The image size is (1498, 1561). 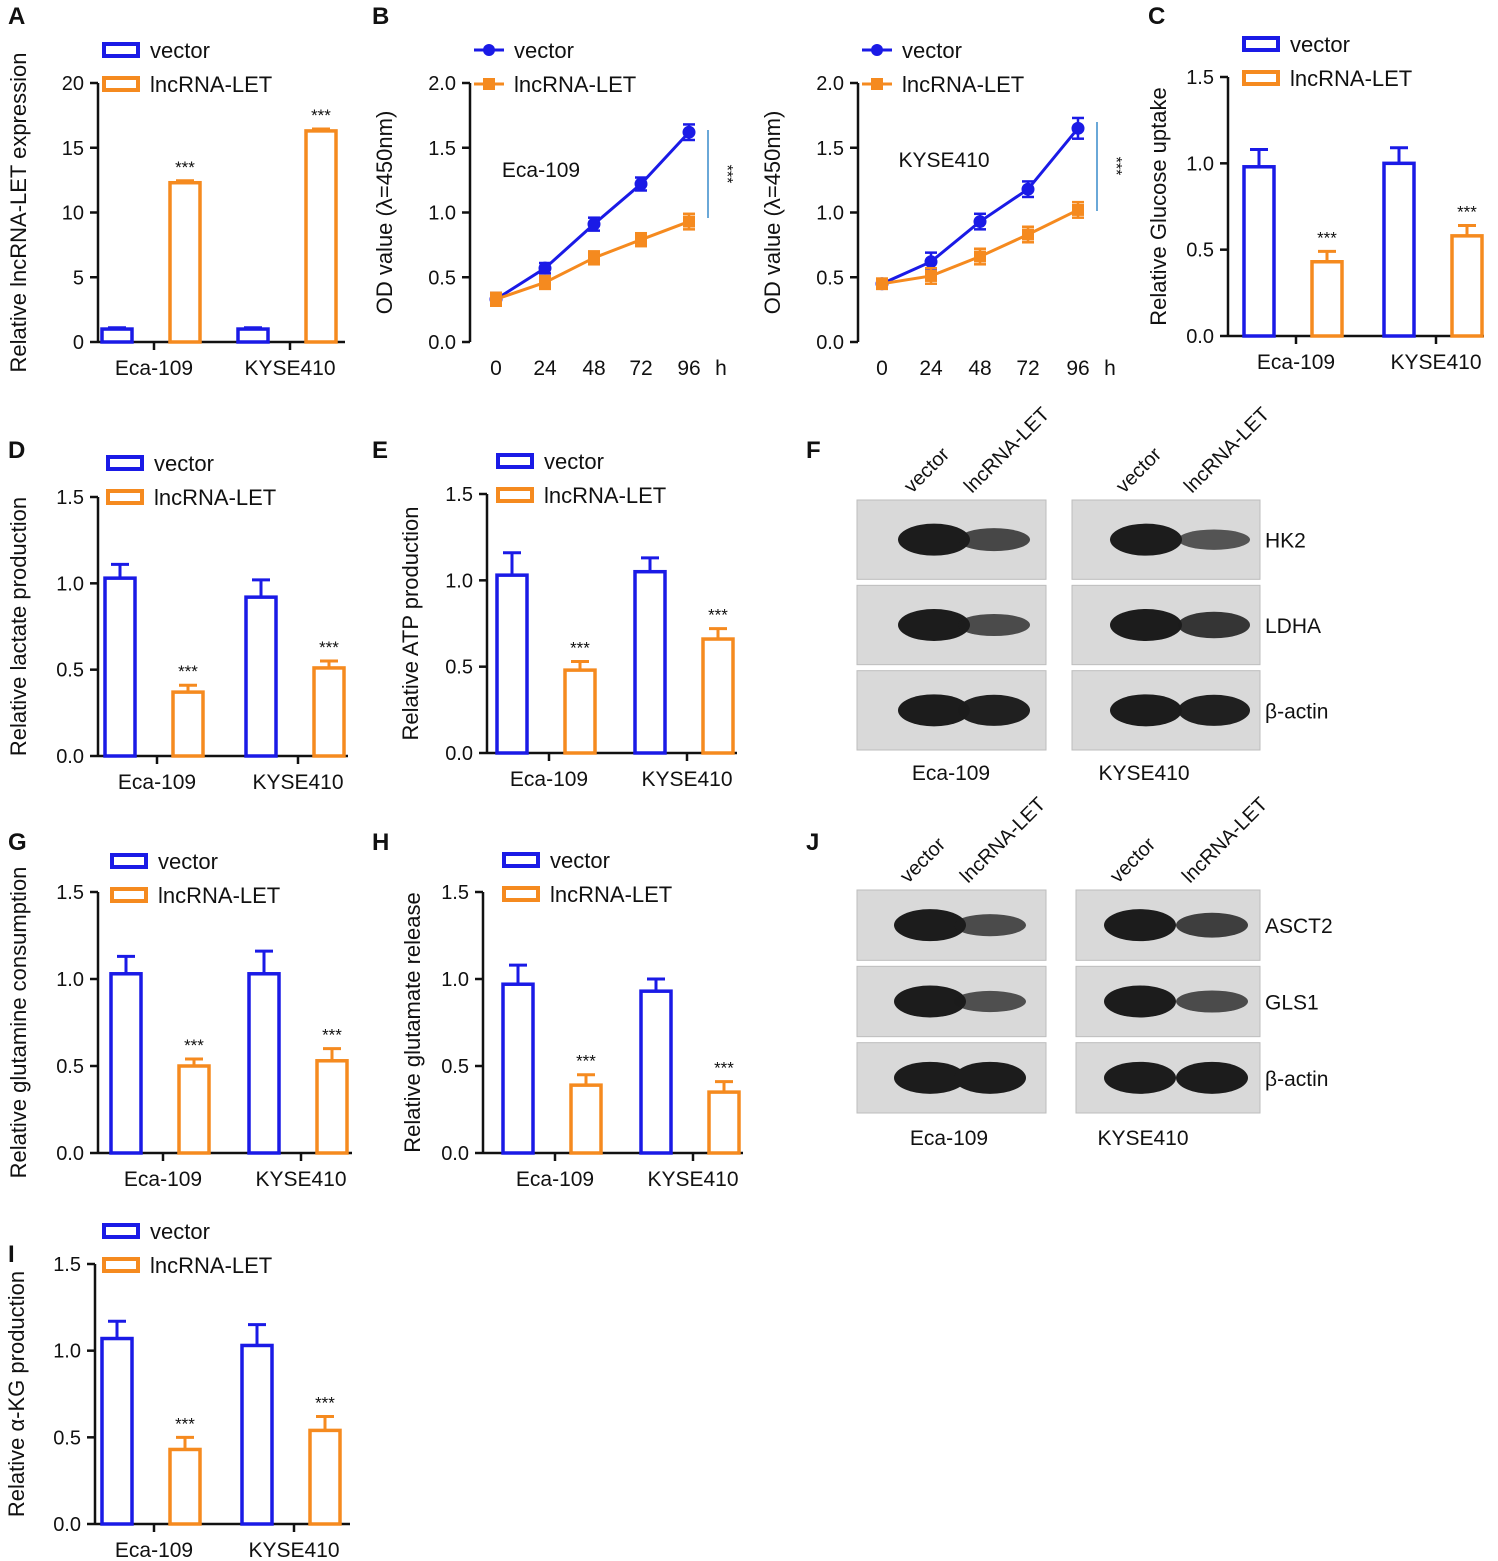 I want to click on blot-row-label: β-actin, so click(x=1296, y=711).